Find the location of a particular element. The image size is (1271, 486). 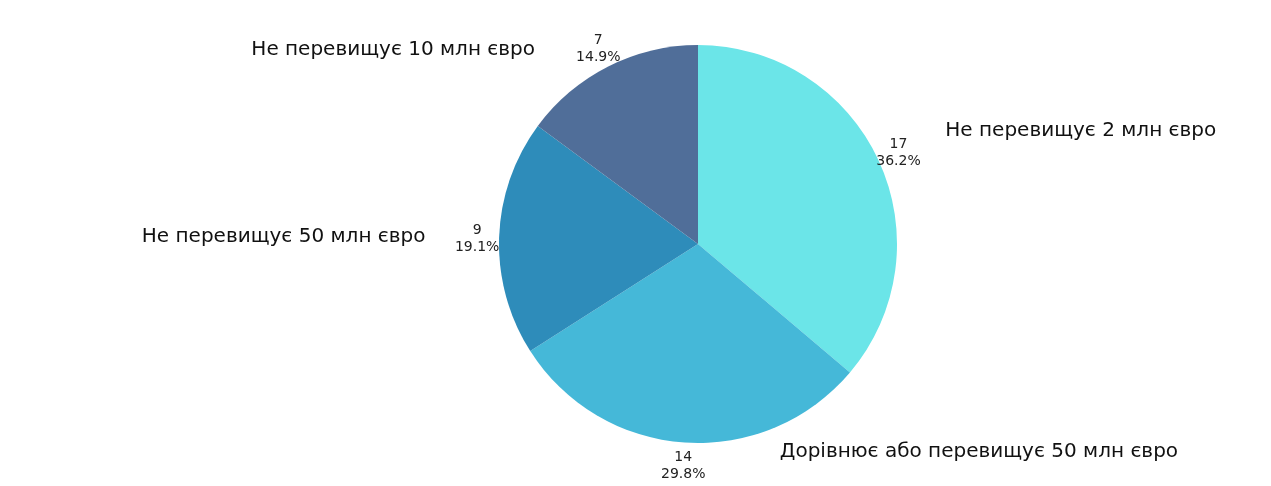

data-label: 9 19.1% is located at coordinates (477, 237).